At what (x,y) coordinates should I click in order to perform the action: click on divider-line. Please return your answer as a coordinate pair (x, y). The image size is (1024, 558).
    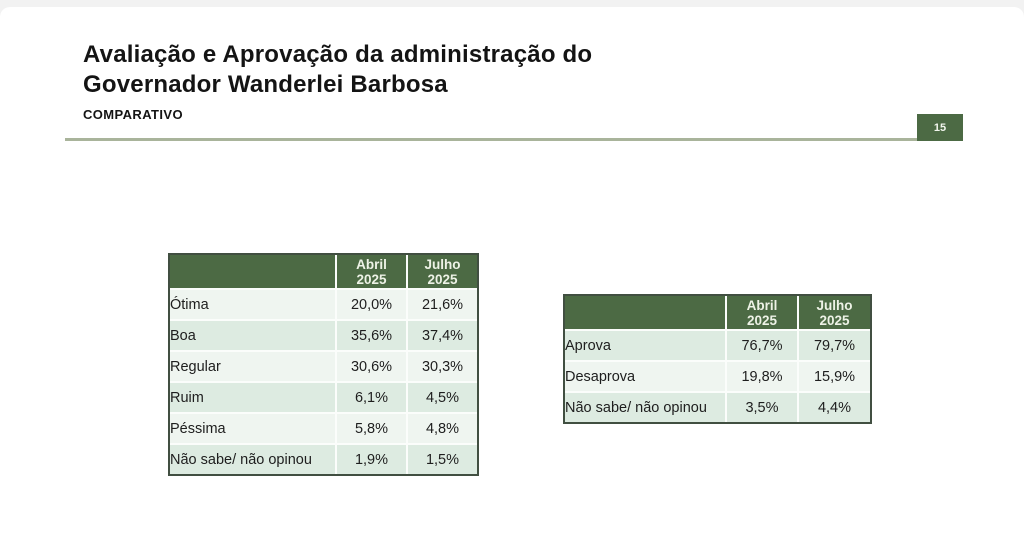
    Looking at the image, I should click on (491, 139).